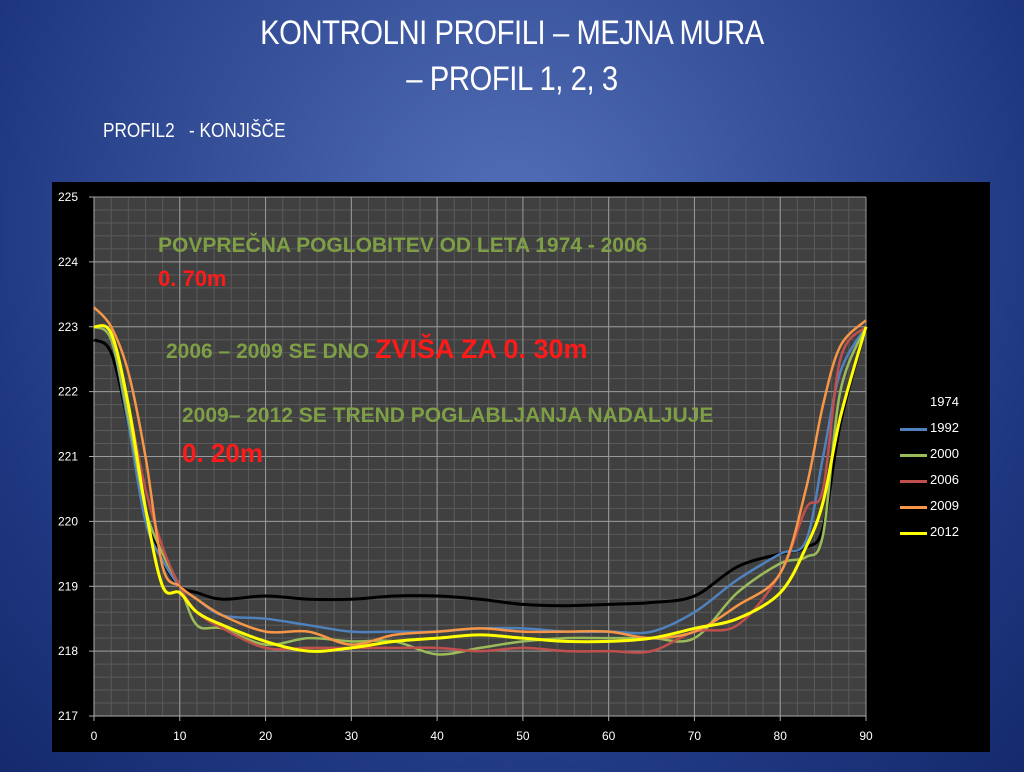 The height and width of the screenshot is (772, 1024). What do you see at coordinates (523, 736) in the screenshot?
I see `svg-text: 50` at bounding box center [523, 736].